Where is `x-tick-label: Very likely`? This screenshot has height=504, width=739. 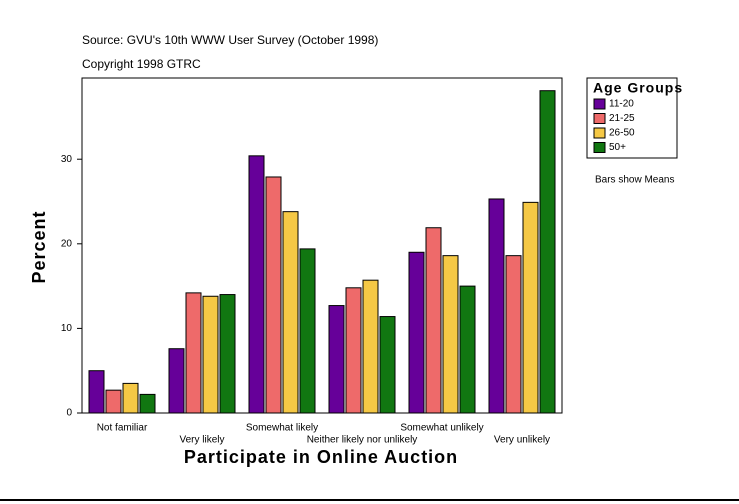 x-tick-label: Very likely is located at coordinates (201, 440).